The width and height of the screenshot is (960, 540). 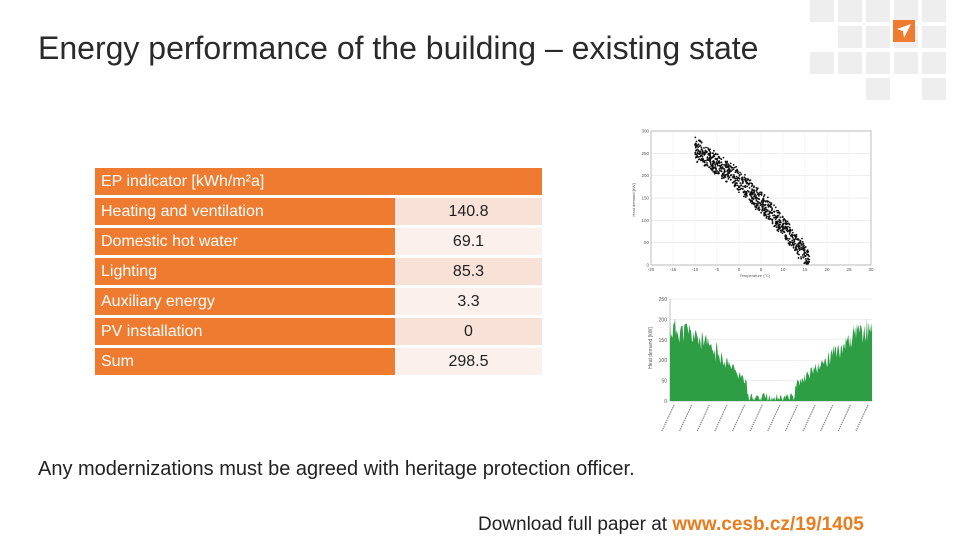 What do you see at coordinates (739, 269) in the screenshot?
I see `x-tick-label: 0` at bounding box center [739, 269].